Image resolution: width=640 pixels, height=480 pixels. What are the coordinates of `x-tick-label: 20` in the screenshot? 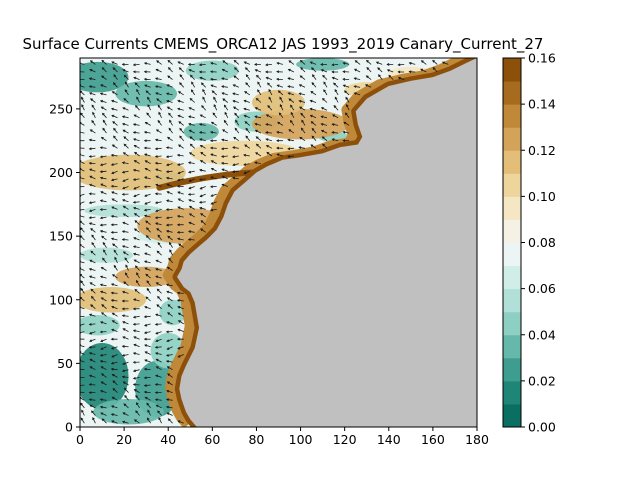 It's located at (124, 439).